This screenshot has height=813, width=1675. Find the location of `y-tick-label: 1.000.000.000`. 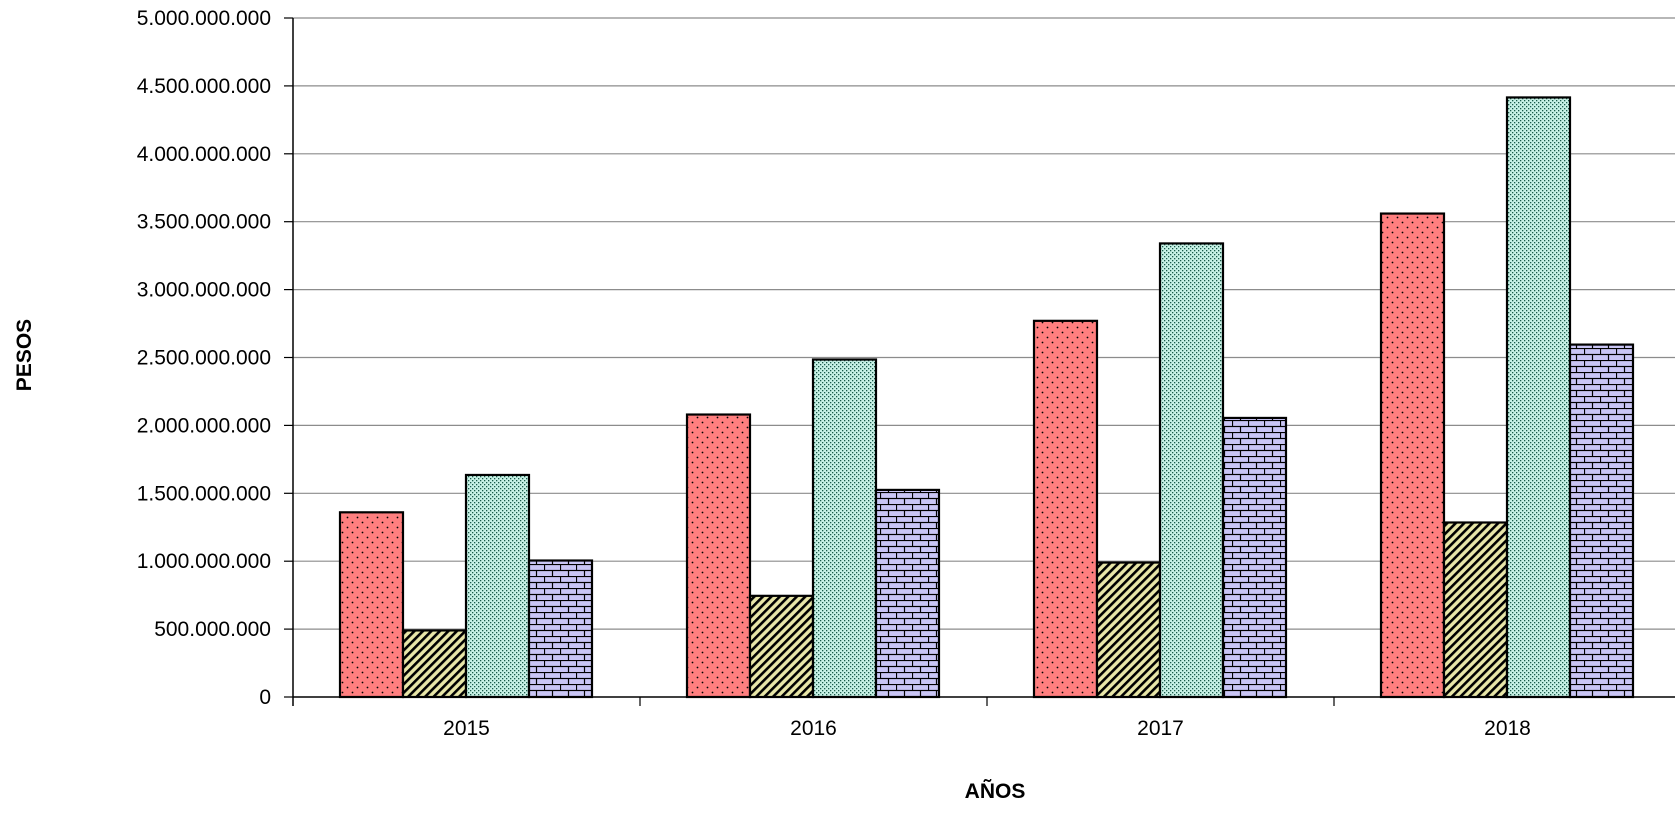

y-tick-label: 1.000.000.000 is located at coordinates (204, 561).